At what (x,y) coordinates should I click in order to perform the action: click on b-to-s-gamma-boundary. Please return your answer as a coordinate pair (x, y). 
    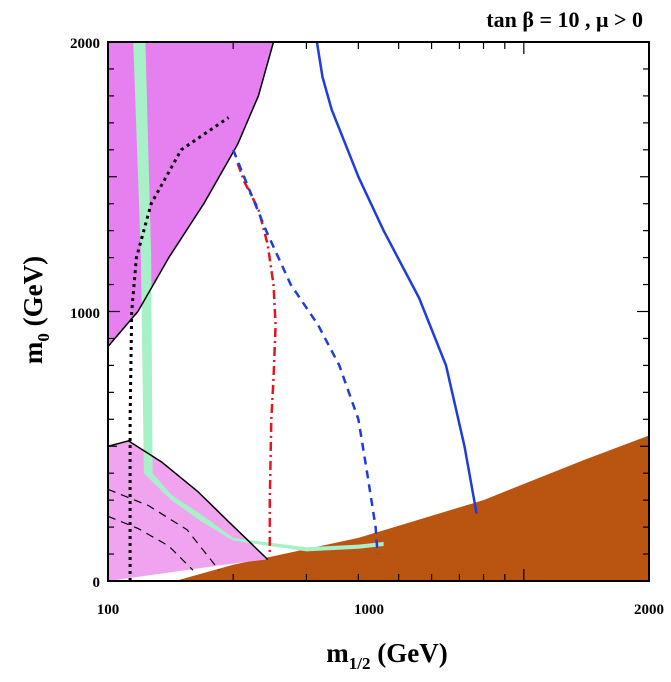
    Looking at the image, I should click on (188, 500).